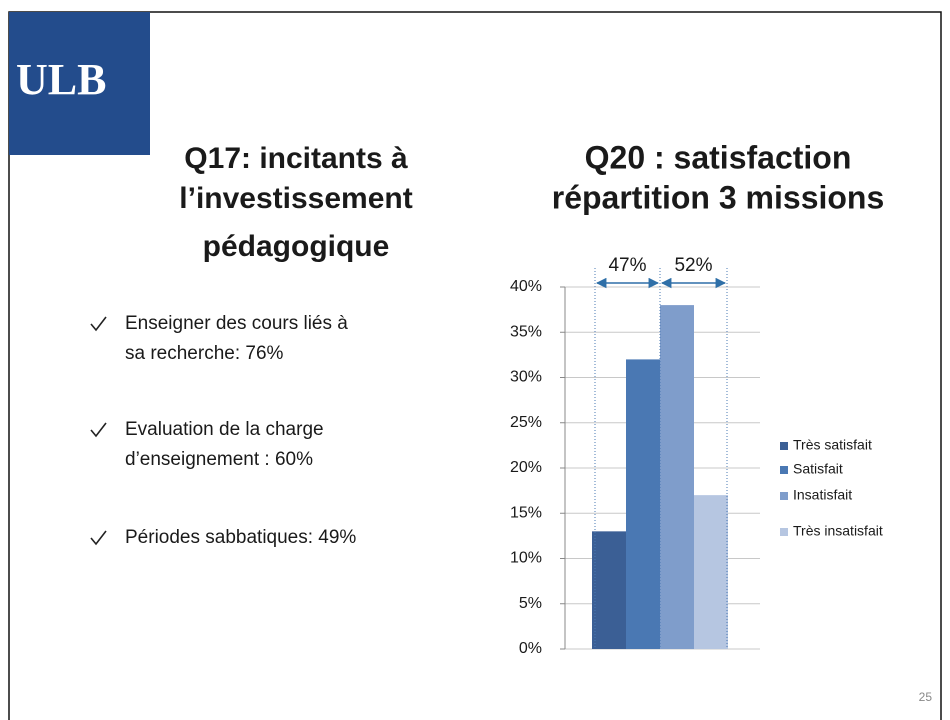 The height and width of the screenshot is (720, 950). Describe the element at coordinates (693, 265) in the screenshot. I see `annotation: 52%` at that location.